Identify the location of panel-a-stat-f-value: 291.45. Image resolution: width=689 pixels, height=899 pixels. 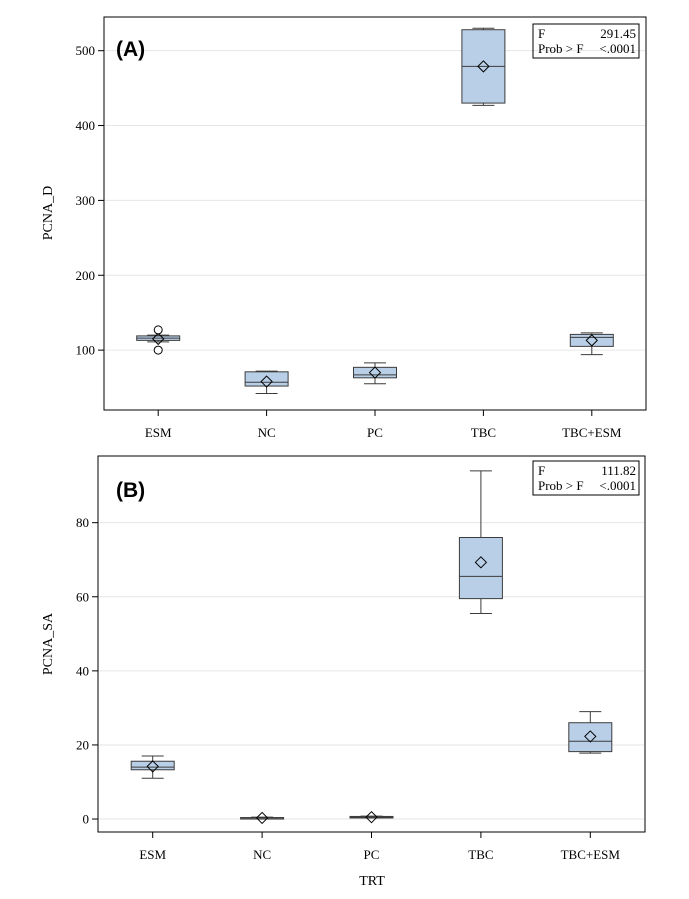
(618, 33).